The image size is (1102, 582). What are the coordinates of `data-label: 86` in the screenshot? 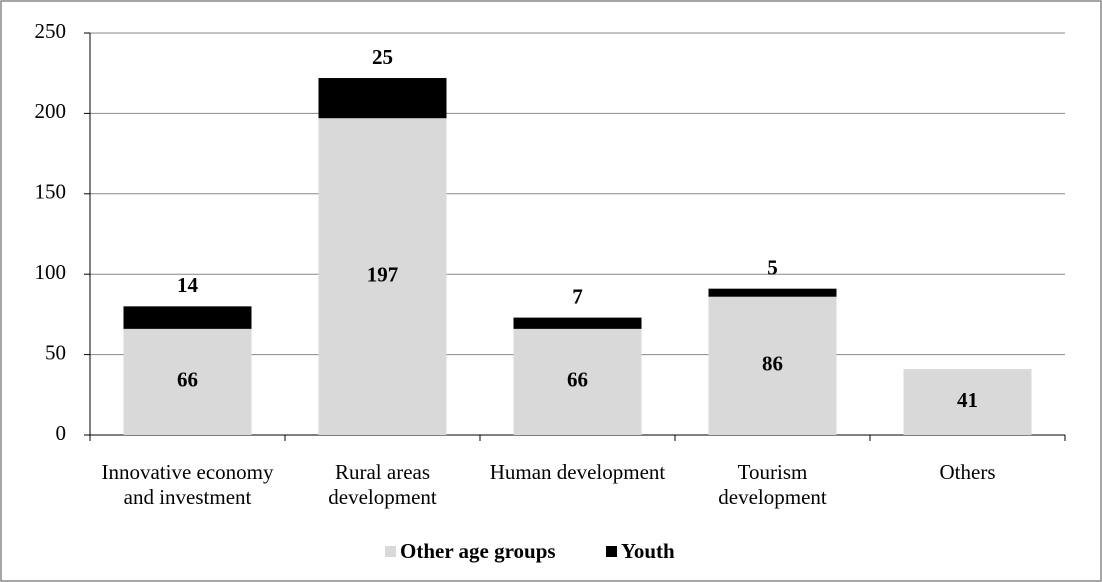 It's located at (772, 364).